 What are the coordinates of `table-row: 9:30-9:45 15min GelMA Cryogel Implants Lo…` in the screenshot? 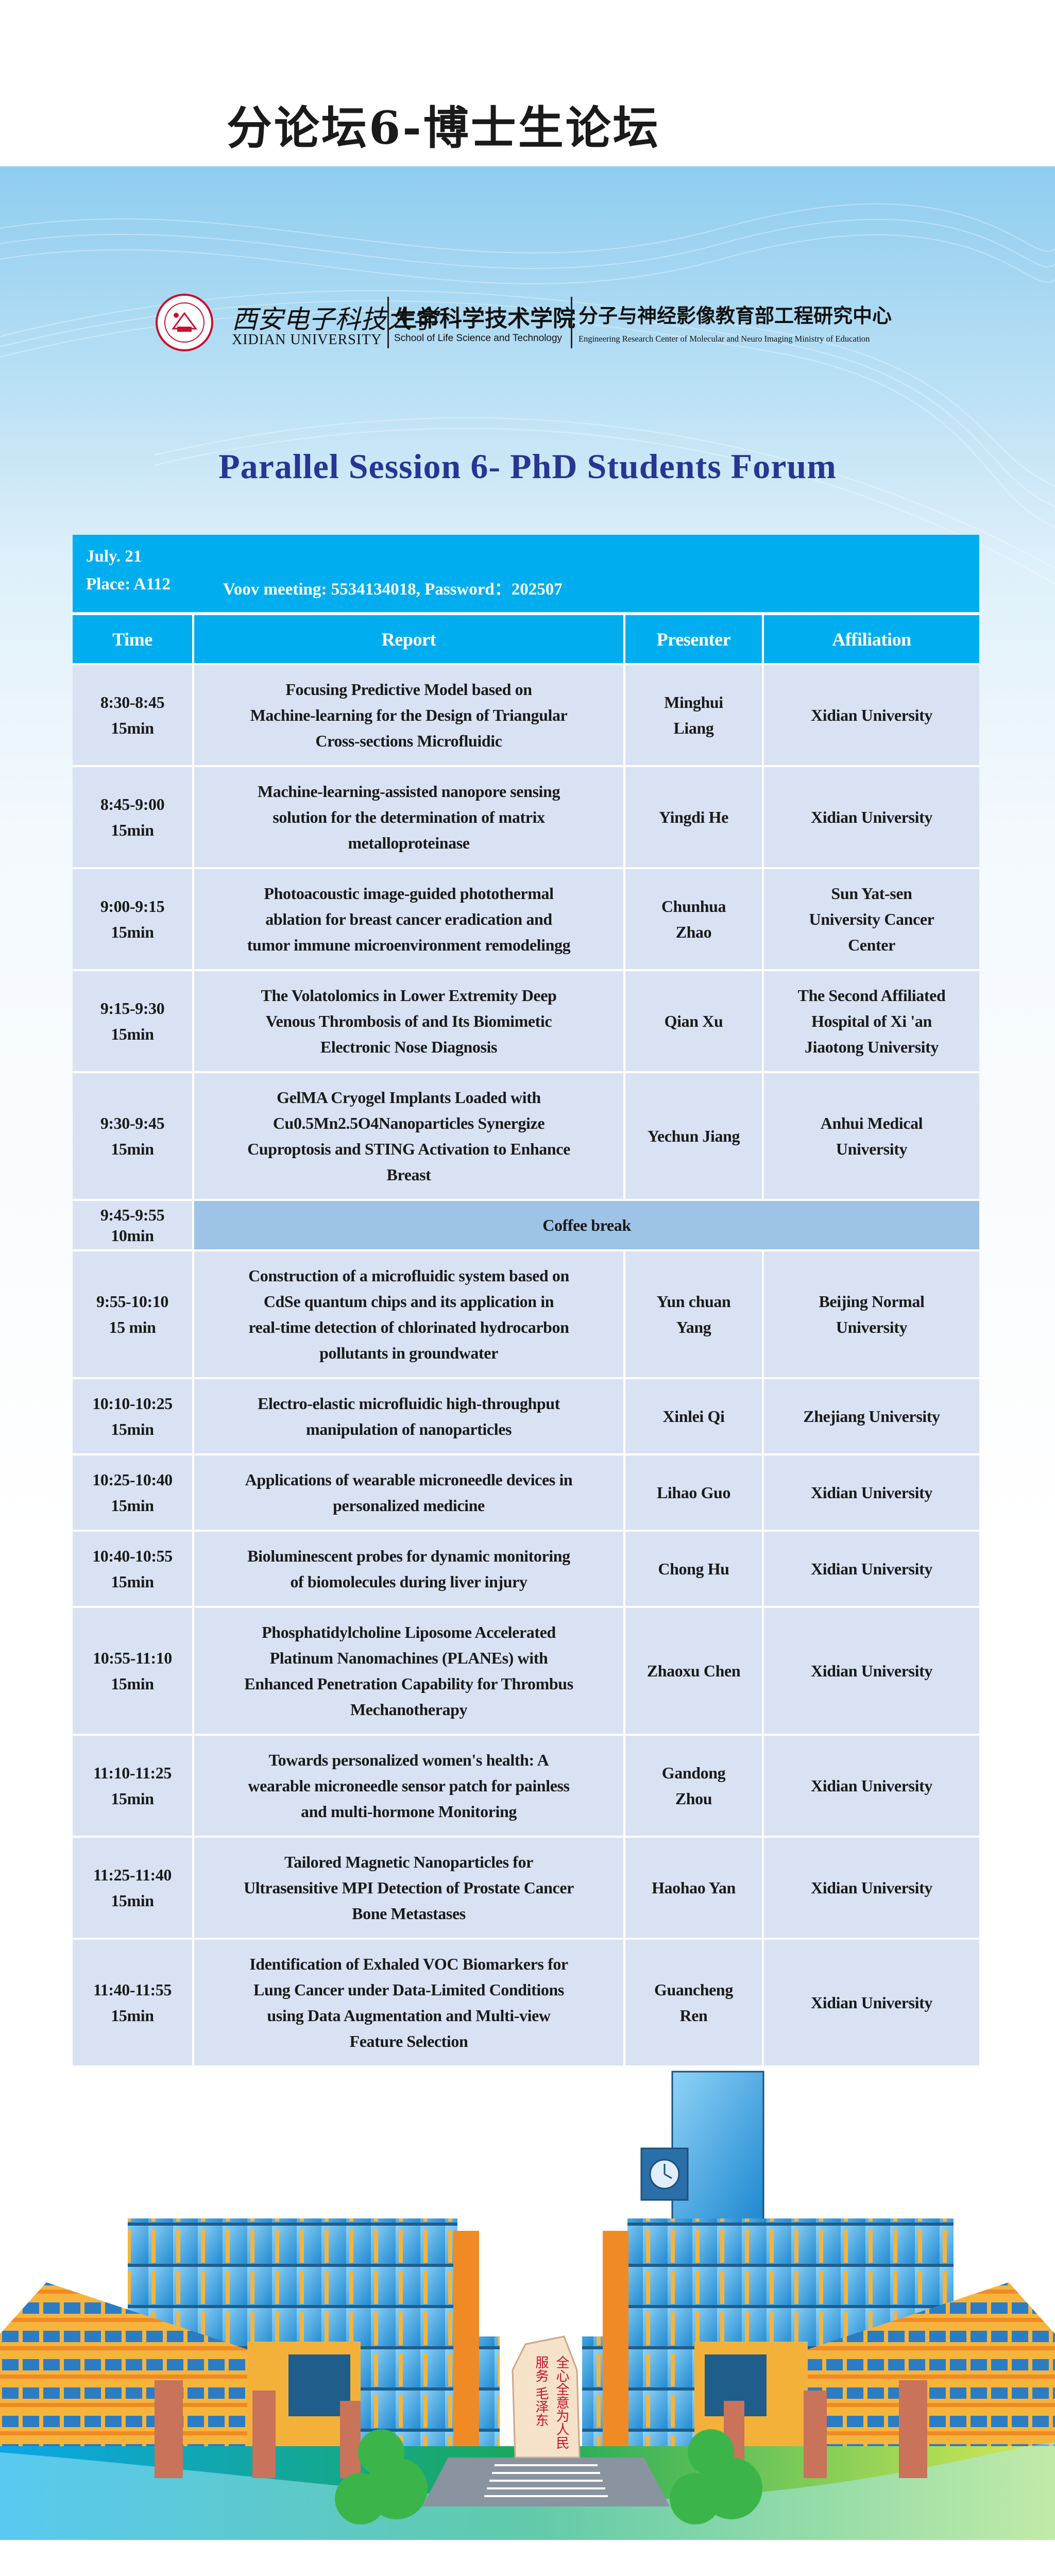 It's located at (526, 1137).